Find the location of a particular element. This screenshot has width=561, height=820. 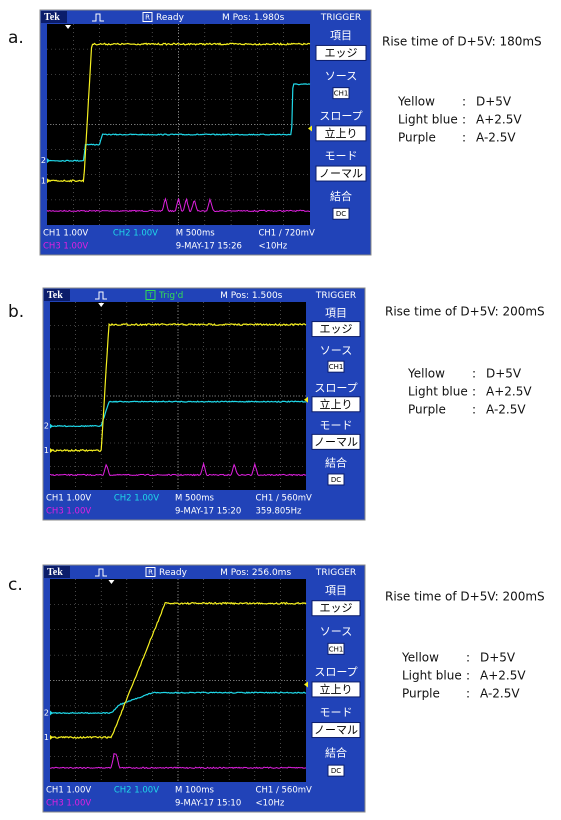

trigger-level-marker is located at coordinates (310, 128).